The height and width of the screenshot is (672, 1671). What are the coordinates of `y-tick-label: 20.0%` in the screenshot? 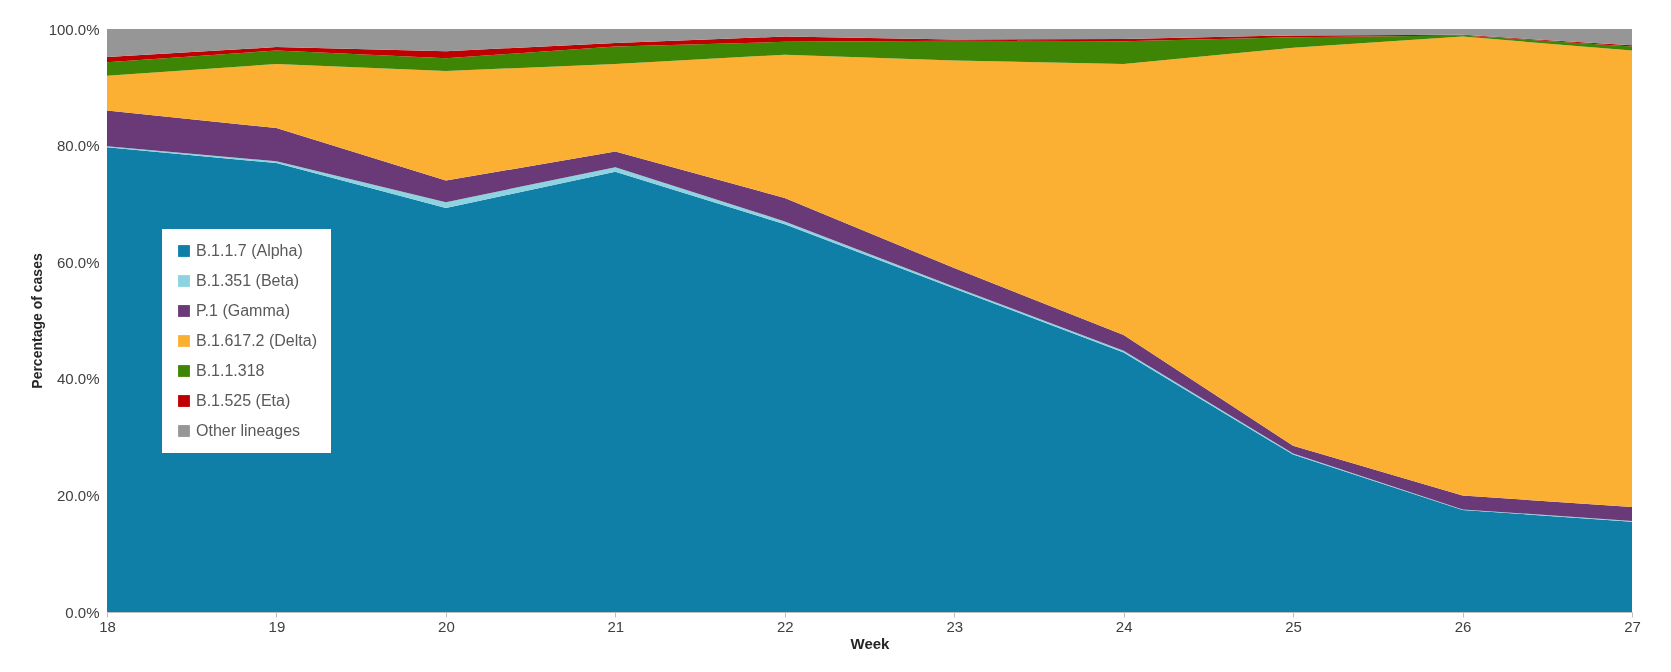 It's located at (78, 495).